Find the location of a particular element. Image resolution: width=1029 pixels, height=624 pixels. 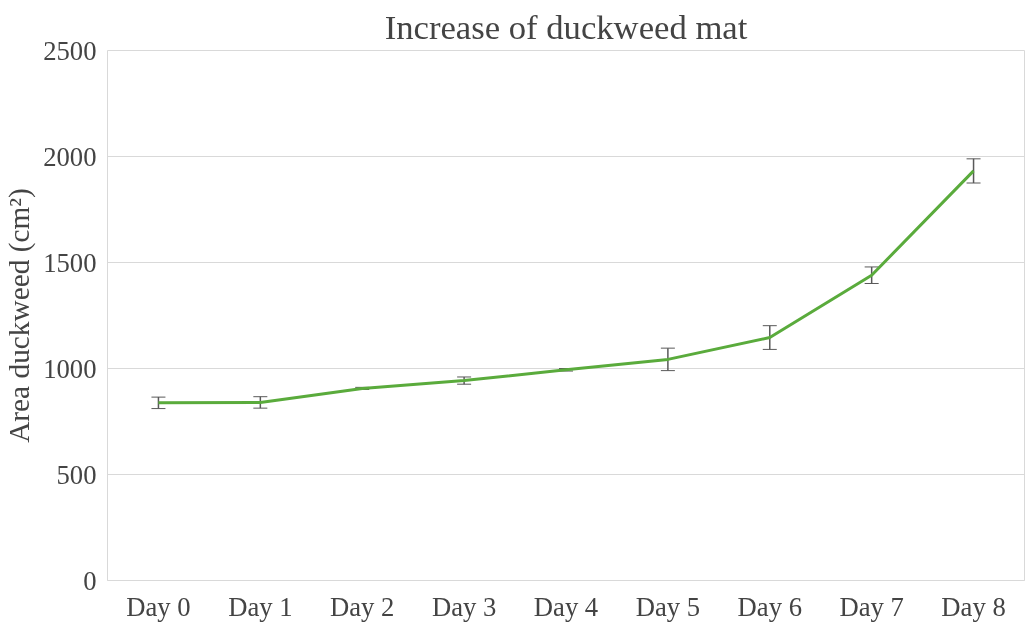

x-tick-label: Day 3 is located at coordinates (464, 606).